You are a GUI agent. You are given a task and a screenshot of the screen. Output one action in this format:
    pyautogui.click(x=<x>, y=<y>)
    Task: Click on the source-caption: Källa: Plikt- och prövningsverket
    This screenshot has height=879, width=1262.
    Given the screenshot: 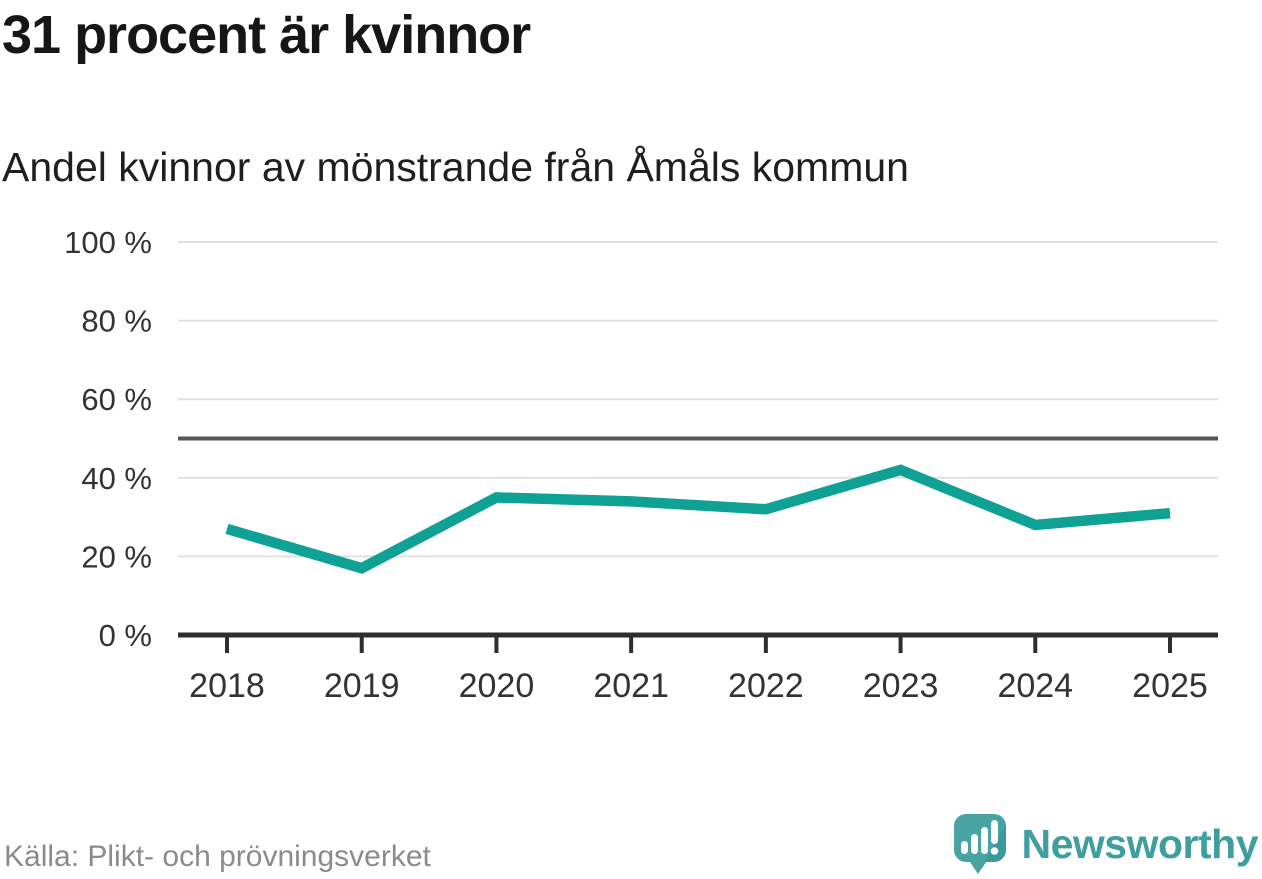 What is the action you would take?
    pyautogui.click(x=217, y=856)
    